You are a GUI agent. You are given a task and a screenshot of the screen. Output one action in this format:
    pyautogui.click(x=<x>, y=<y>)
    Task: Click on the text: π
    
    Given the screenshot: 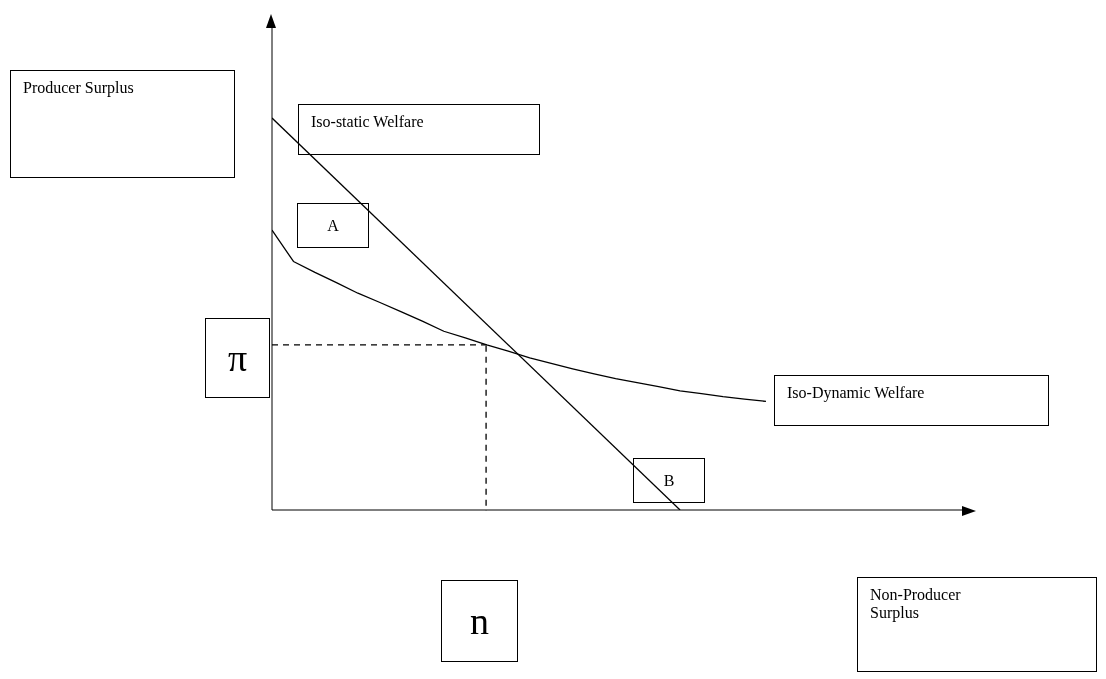 What is the action you would take?
    pyautogui.click(x=237, y=358)
    